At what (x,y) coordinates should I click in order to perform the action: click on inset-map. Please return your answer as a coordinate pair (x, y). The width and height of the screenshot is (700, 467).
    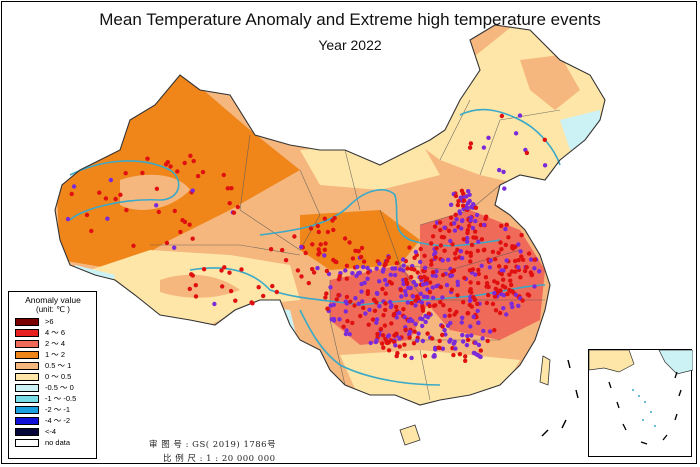
    Looking at the image, I should click on (641, 397).